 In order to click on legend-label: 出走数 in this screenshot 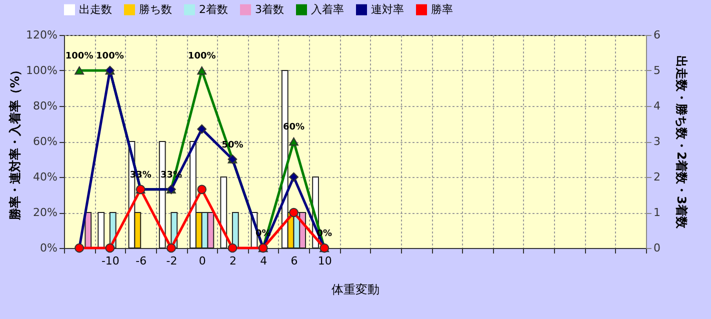, I will do `click(95, 9)`.